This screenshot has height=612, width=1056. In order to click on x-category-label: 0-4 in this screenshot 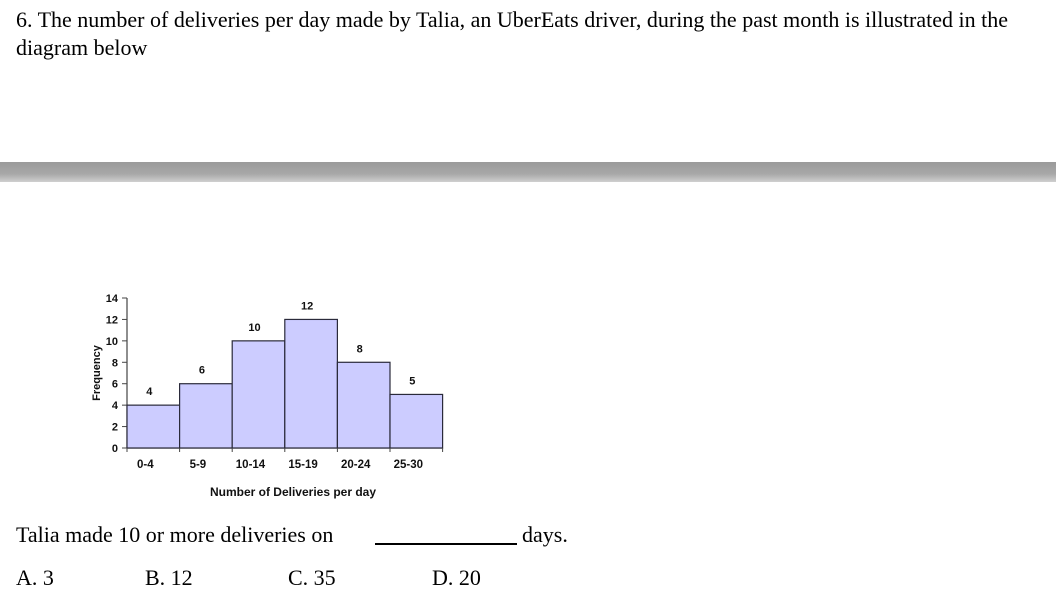, I will do `click(145, 465)`.